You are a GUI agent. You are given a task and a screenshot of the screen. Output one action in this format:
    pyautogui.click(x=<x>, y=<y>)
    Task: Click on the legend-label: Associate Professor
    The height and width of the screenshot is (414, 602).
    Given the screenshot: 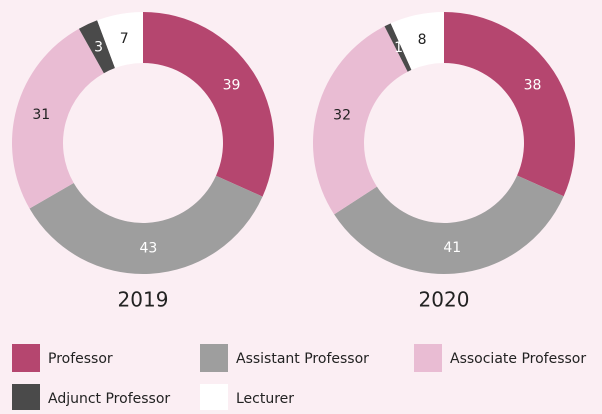 What is the action you would take?
    pyautogui.click(x=518, y=359)
    